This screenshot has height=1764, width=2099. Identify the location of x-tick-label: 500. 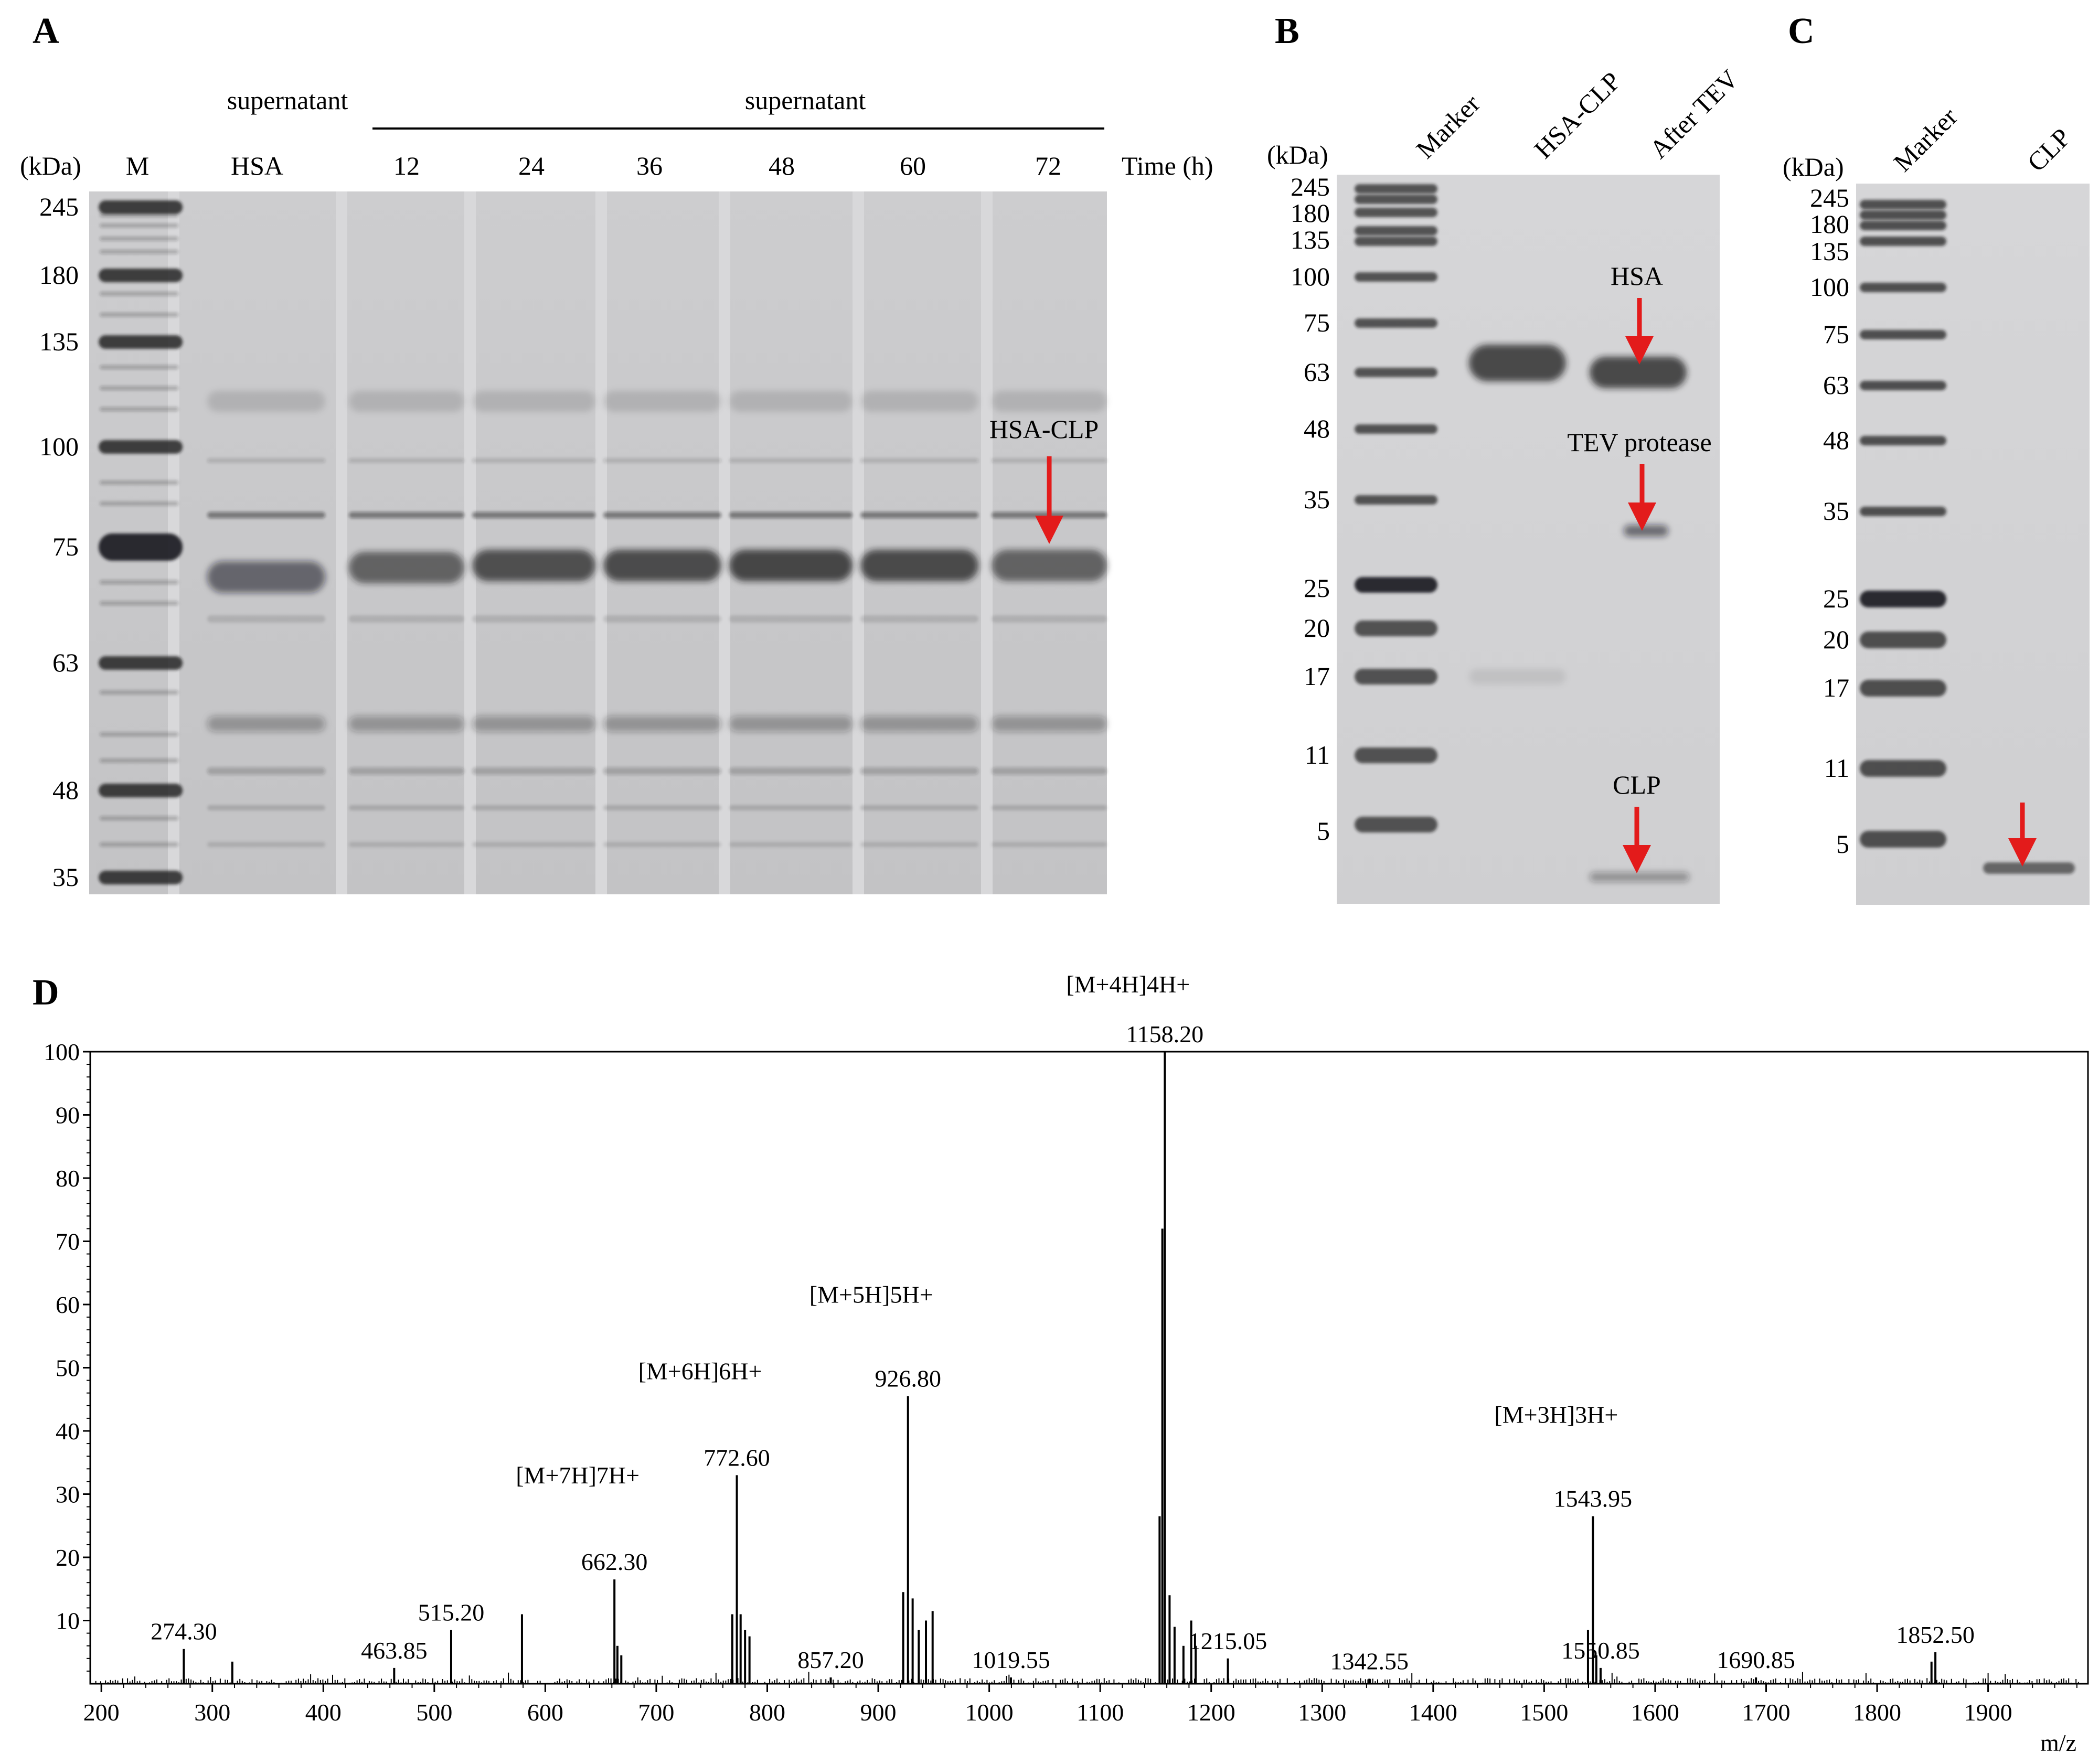
(434, 1712).